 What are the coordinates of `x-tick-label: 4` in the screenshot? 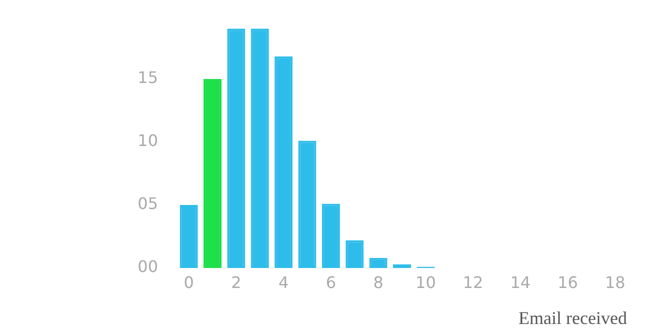 It's located at (283, 282).